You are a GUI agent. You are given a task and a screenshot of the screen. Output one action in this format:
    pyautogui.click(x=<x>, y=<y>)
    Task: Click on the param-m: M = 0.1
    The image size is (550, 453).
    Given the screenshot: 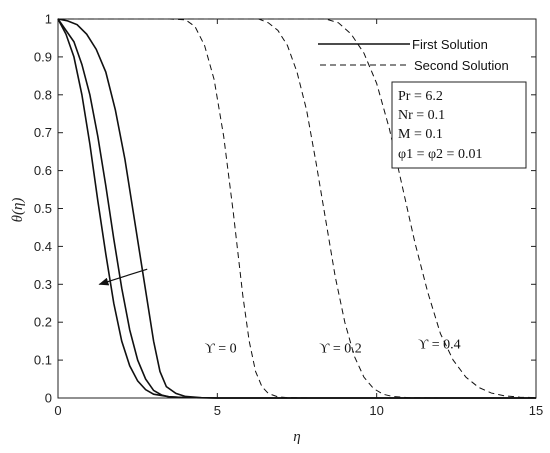 What is the action you would take?
    pyautogui.click(x=420, y=134)
    